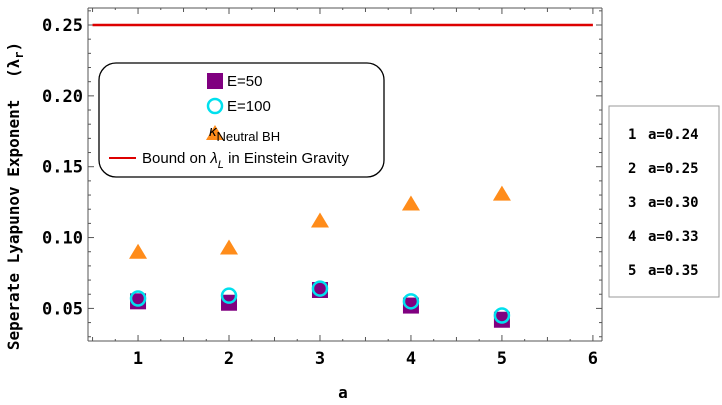  I want to click on y-axis-label-subscript: r, so click(19, 55).